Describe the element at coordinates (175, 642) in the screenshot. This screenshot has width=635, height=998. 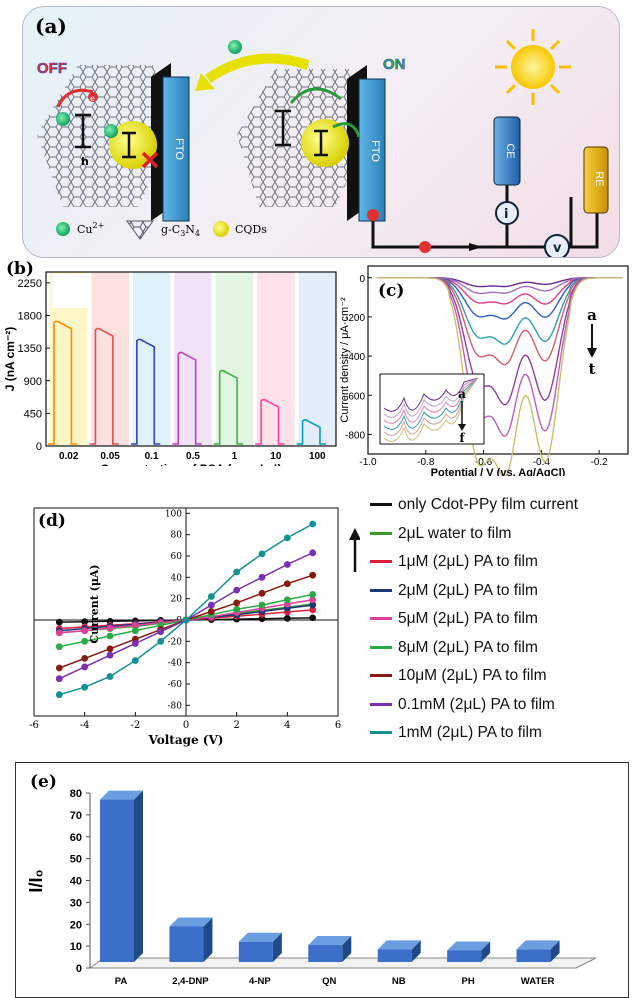
I see `y-tick-label-d: -20` at that location.